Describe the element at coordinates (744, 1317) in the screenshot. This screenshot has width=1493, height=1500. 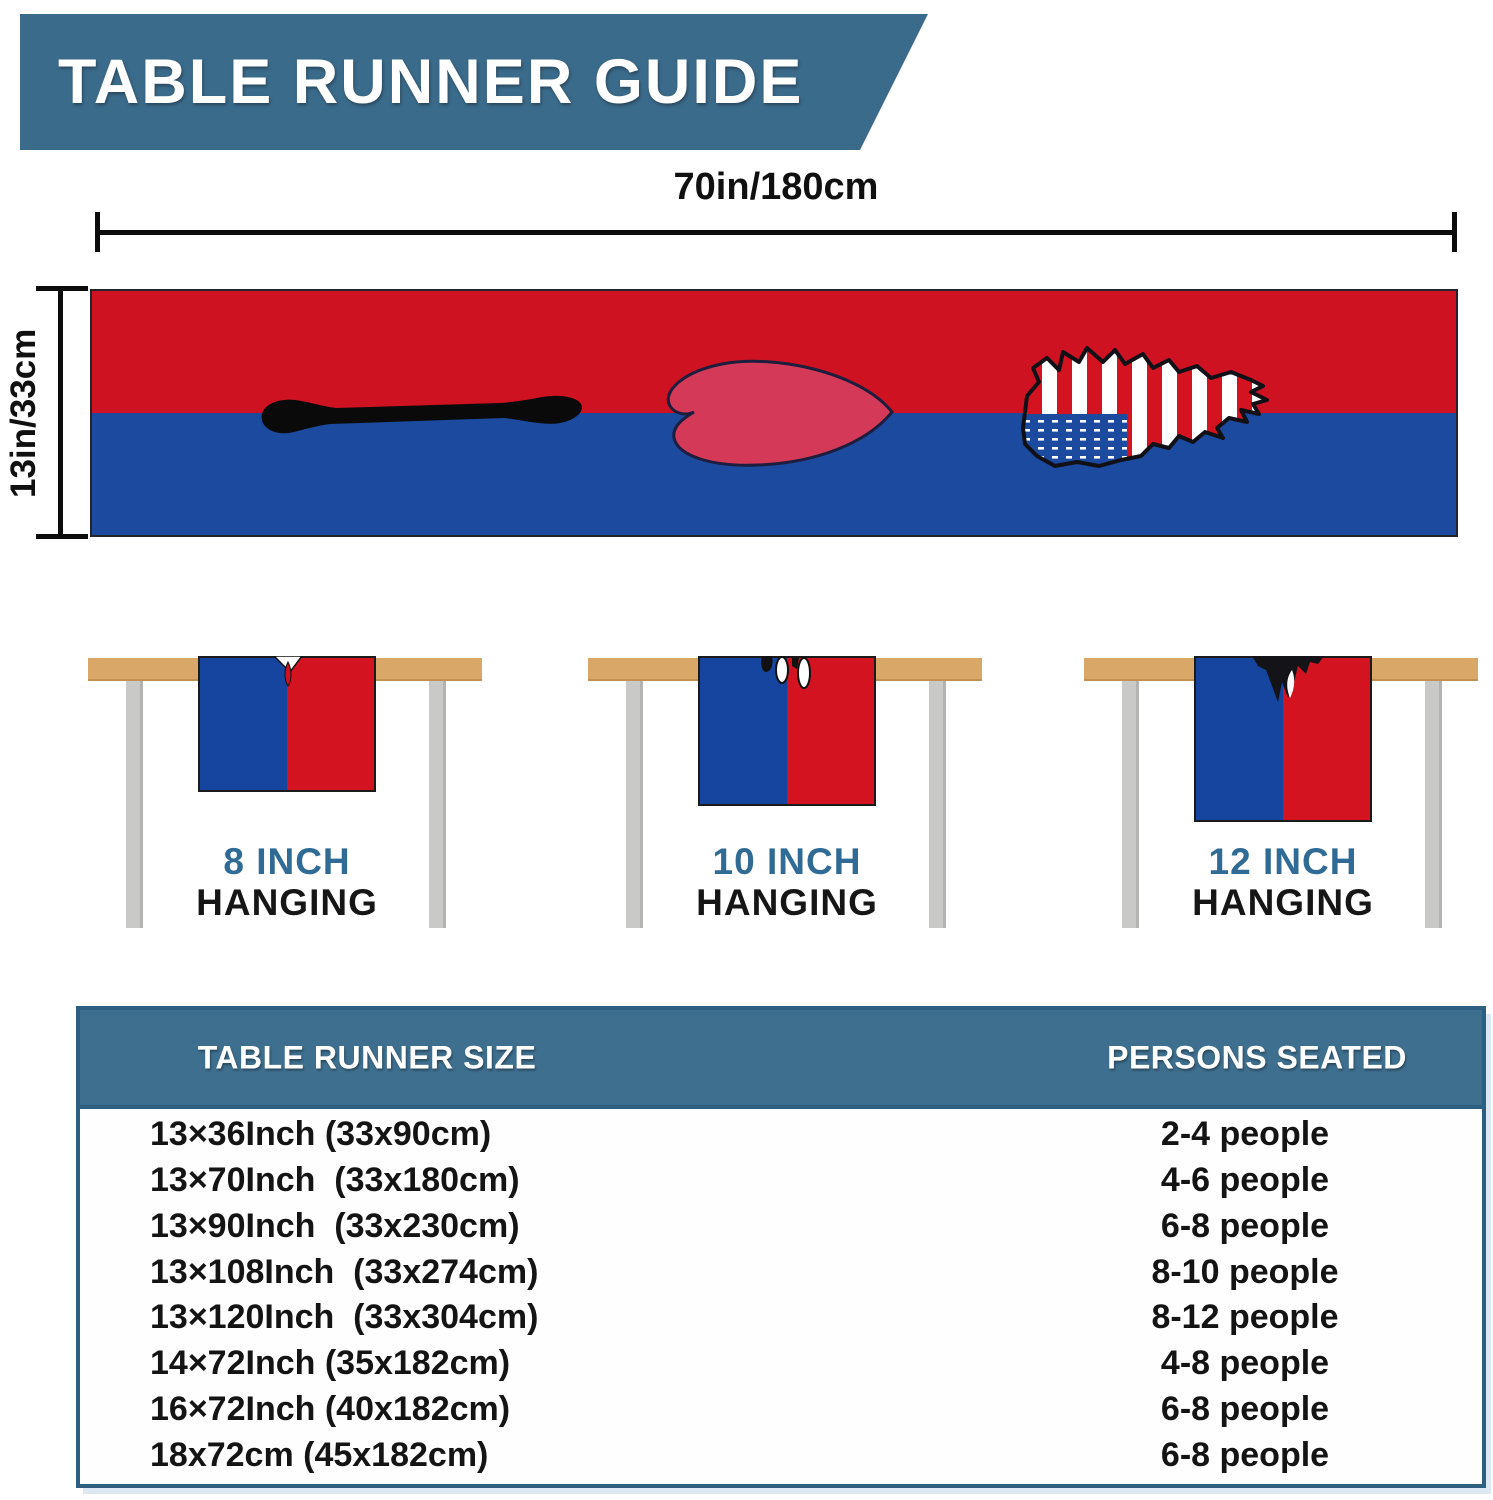
I see `table-row: 13×120Inch (33x304cm) 8-12 people` at that location.